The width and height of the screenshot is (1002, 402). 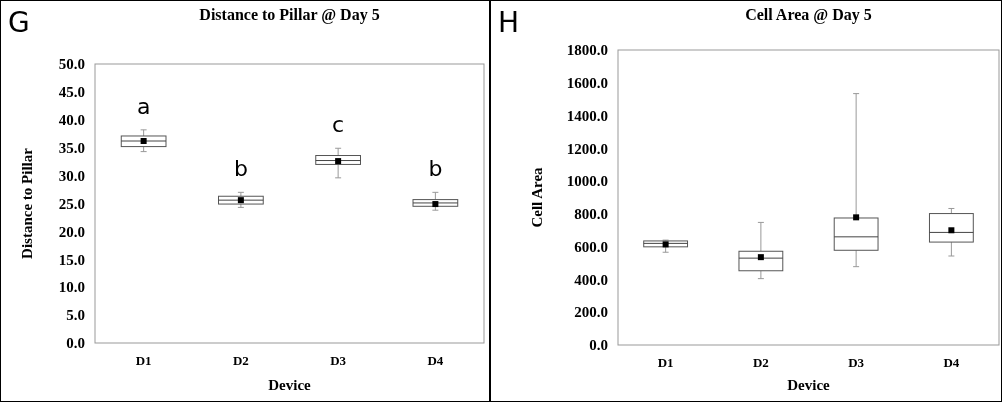 I want to click on y-axis-title: Cell Area, so click(x=537, y=197).